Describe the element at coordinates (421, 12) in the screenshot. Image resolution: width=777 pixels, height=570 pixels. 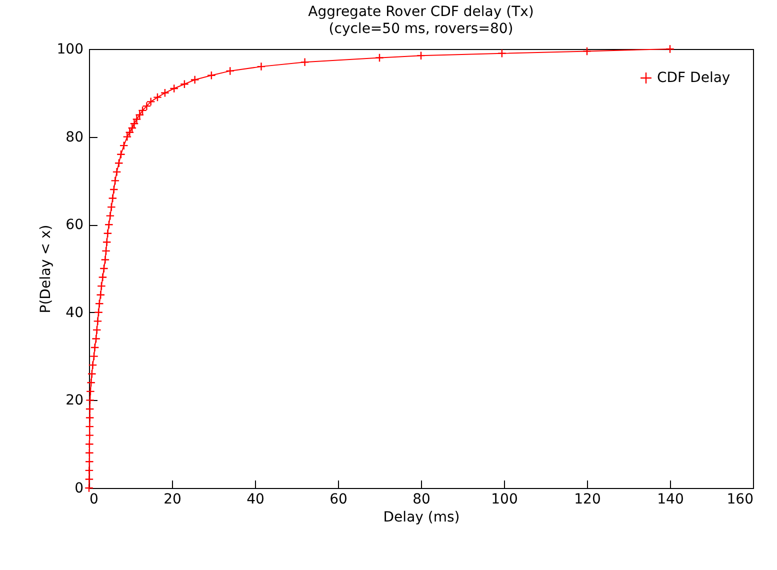
I see `chart-title: Aggregate Rover CDF delay (Tx)` at that location.